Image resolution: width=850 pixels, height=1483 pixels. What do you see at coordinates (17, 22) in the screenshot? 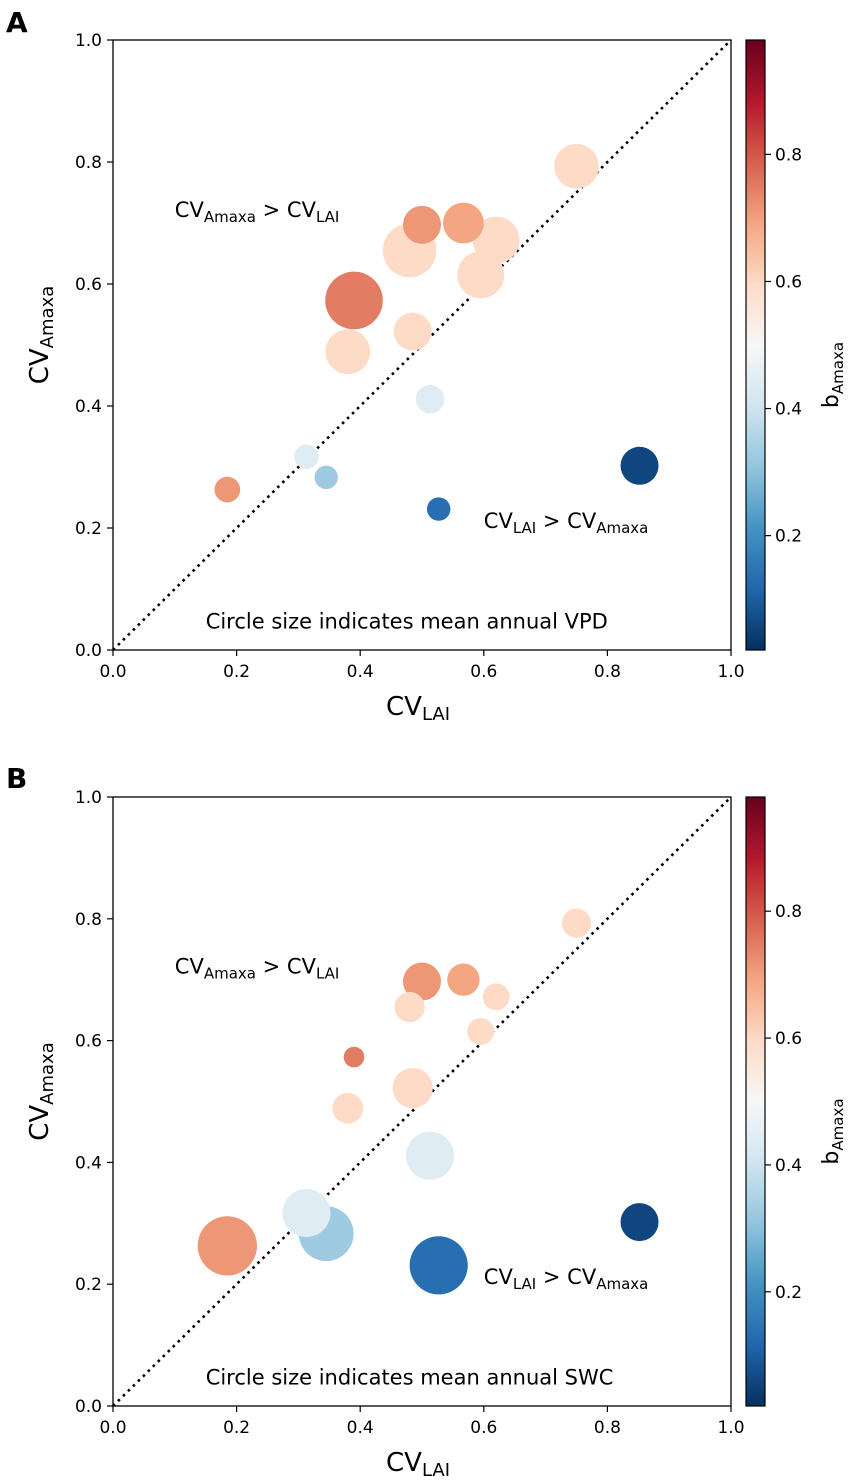
I see `panel-letter: A` at bounding box center [17, 22].